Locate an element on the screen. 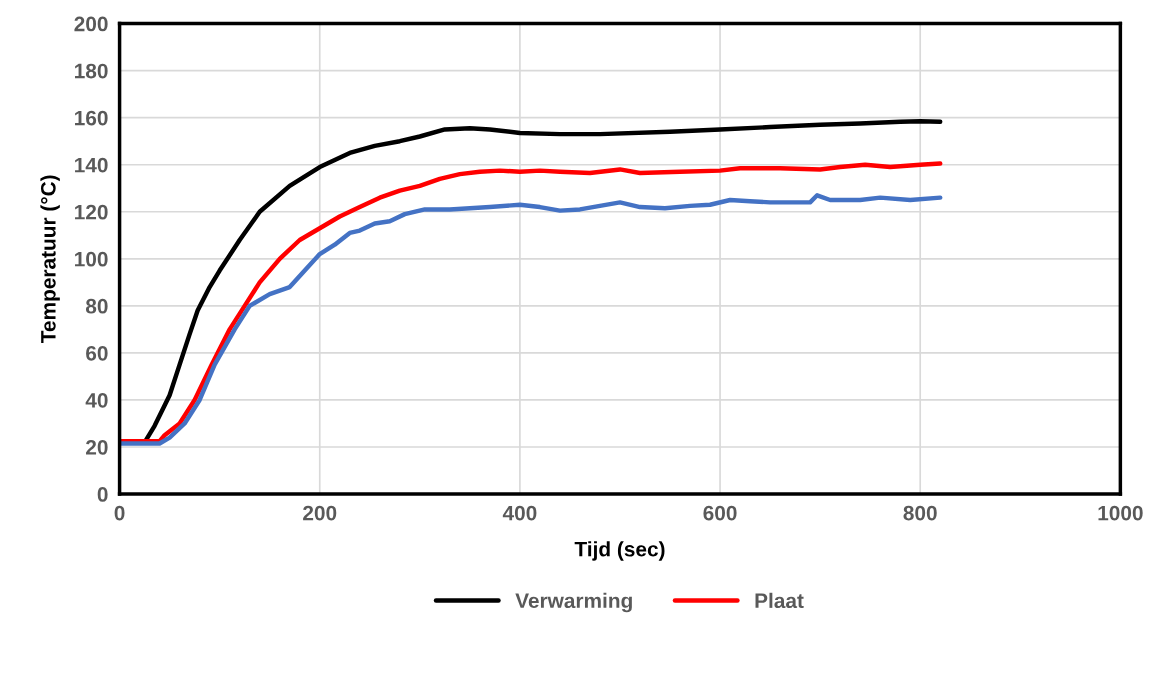  y-tick-label: 120 is located at coordinates (91, 212).